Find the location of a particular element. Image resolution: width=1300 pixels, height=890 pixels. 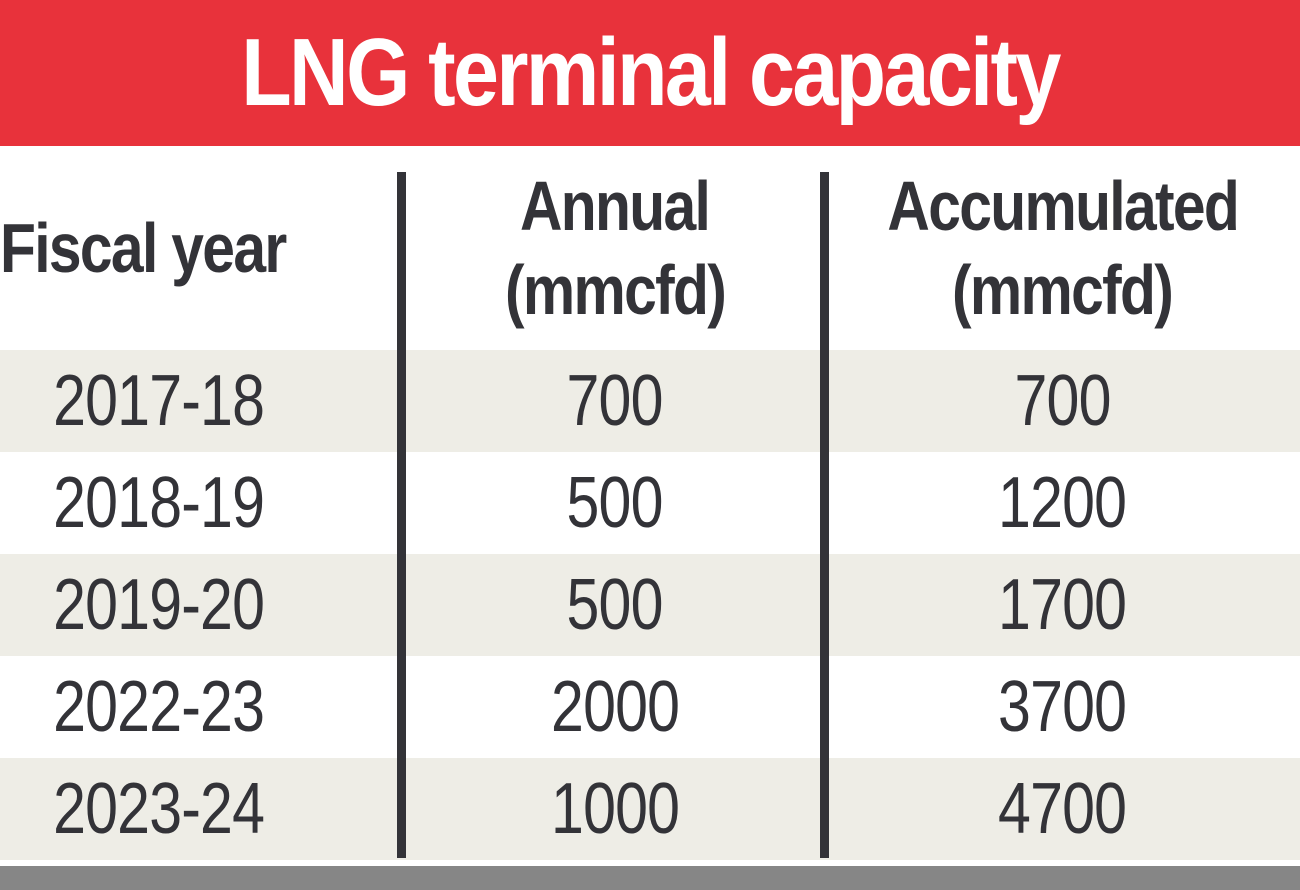

cell-text: 2019-20 is located at coordinates (159, 605).